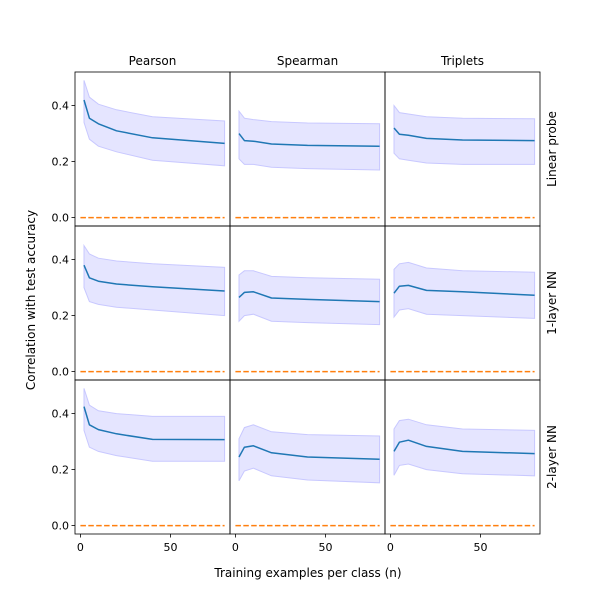 The image size is (600, 600). I want to click on panel-1-layer-nn-pearson: 0.0 0.2 0.4, so click(141, 303).